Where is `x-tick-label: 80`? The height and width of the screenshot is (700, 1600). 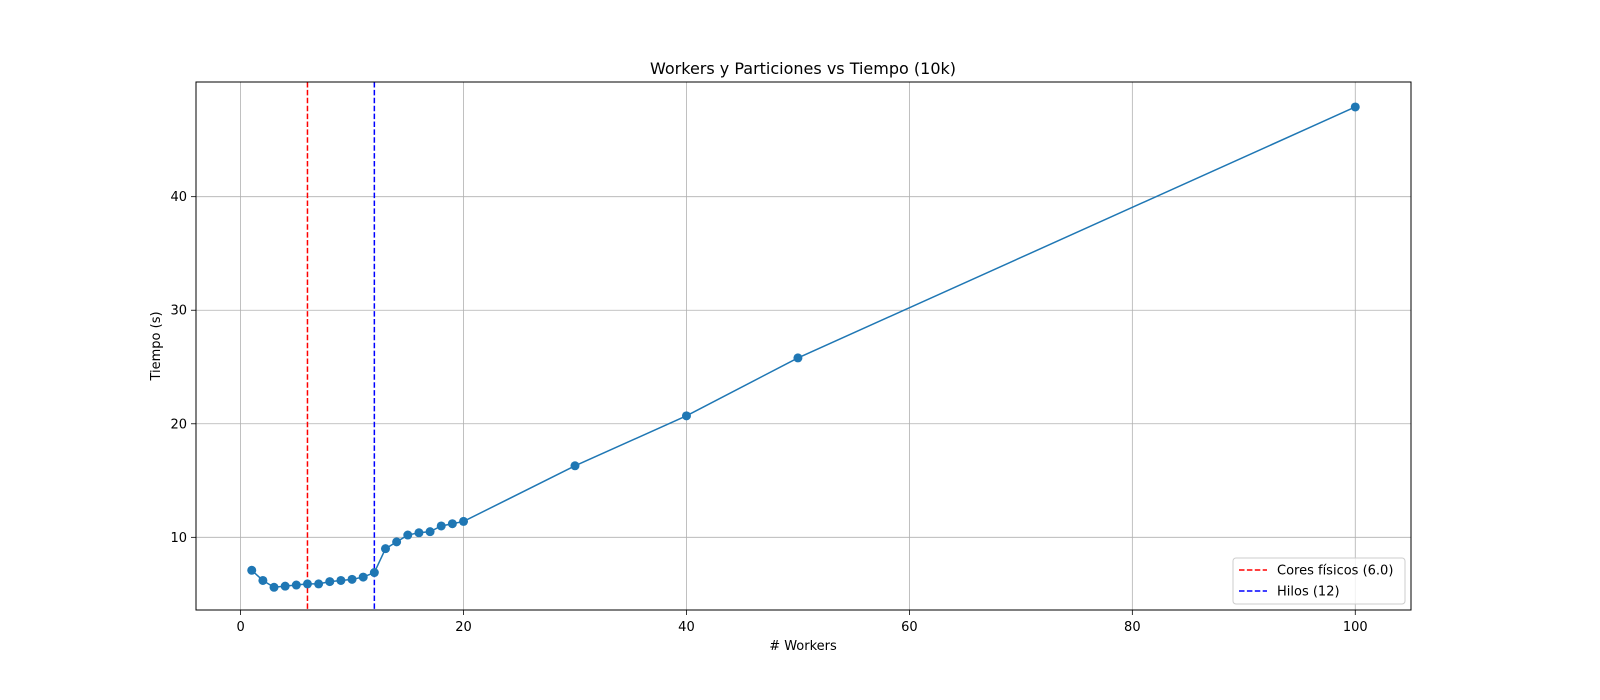
x-tick-label: 80 is located at coordinates (1132, 627).